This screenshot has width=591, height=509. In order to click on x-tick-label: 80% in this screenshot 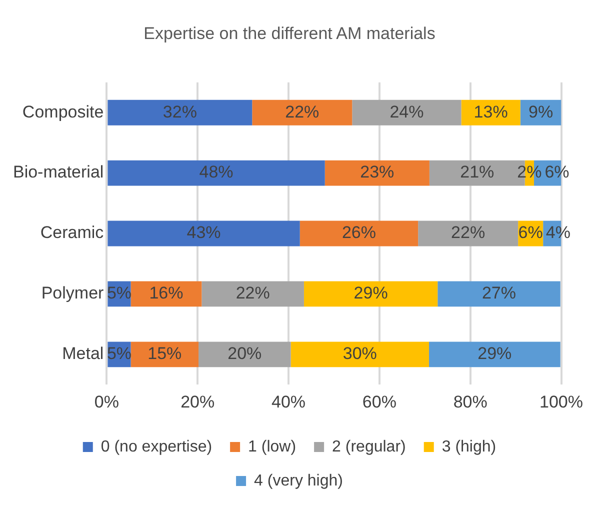, I will do `click(470, 402)`.